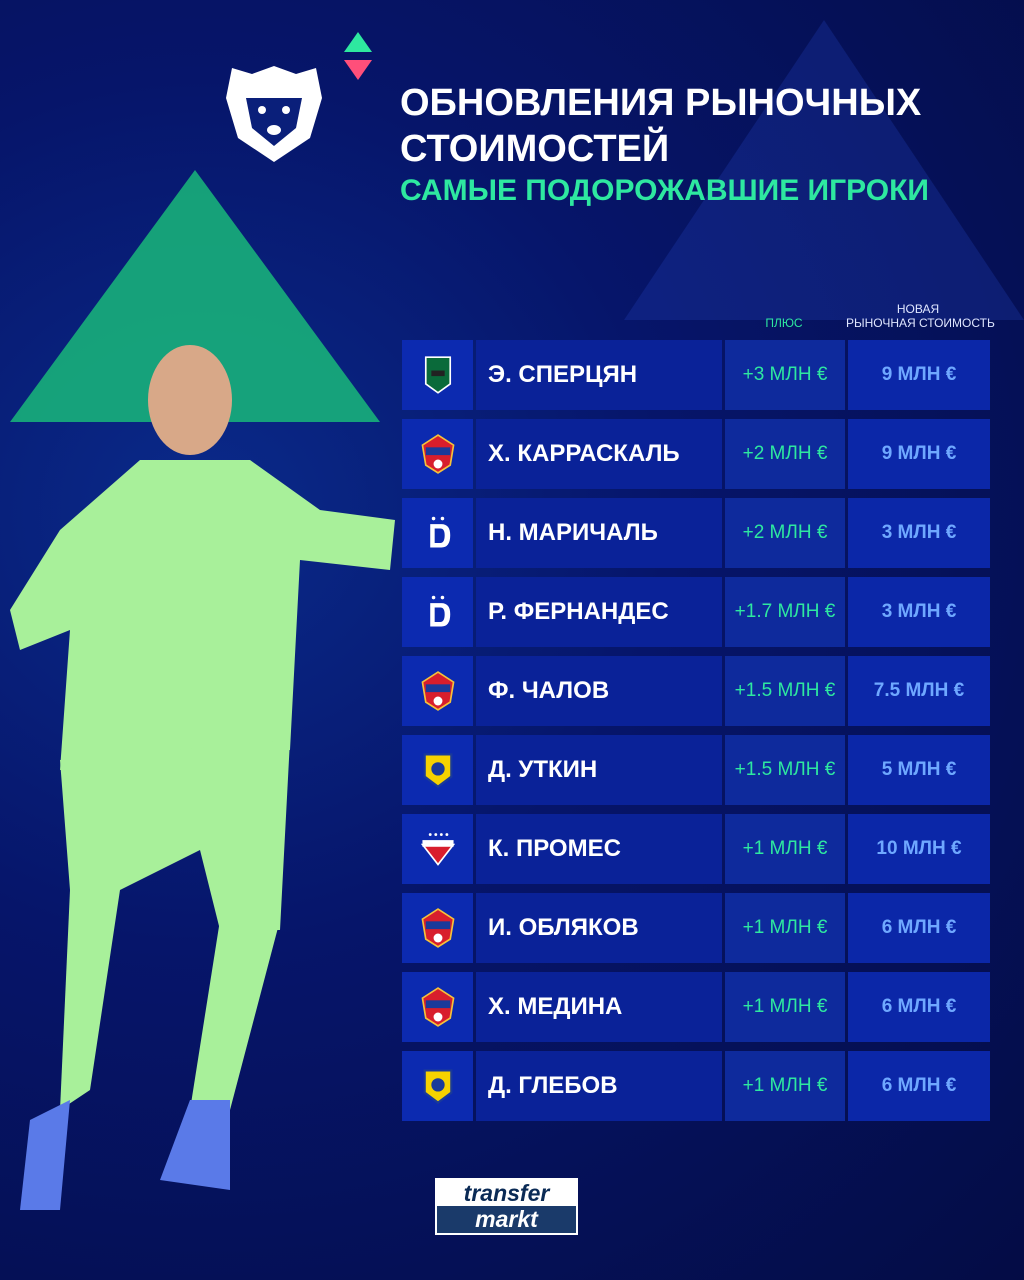 The height and width of the screenshot is (1280, 1024). Describe the element at coordinates (785, 375) in the screenshot. I see `value-increase: +3 МЛН €` at that location.